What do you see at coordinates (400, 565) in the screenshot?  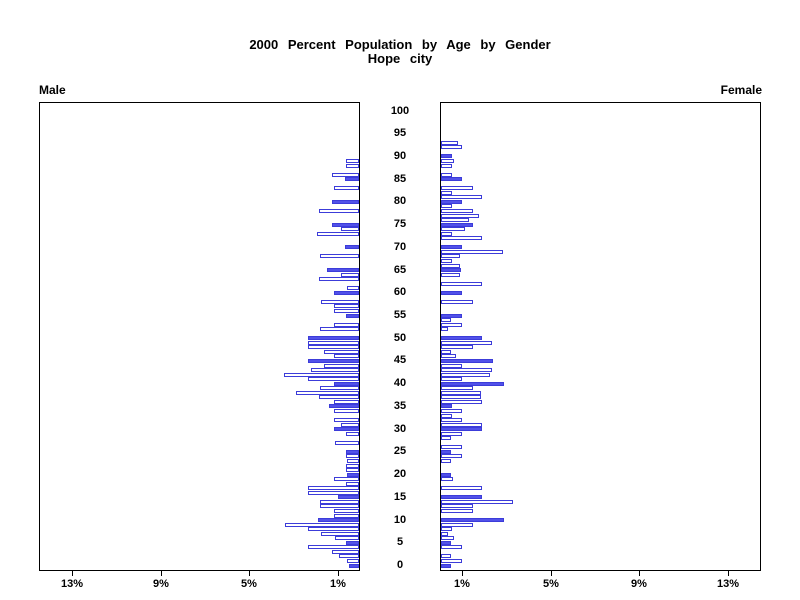 I see `age-tick-label-0: 0` at bounding box center [400, 565].